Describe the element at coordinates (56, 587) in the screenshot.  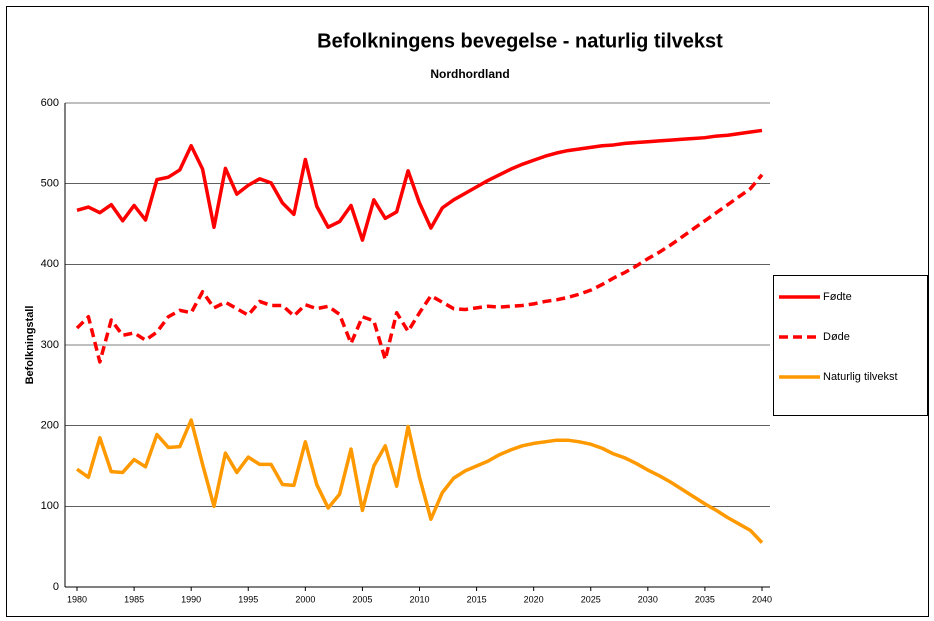
I see `y-tick-label: 0` at that location.